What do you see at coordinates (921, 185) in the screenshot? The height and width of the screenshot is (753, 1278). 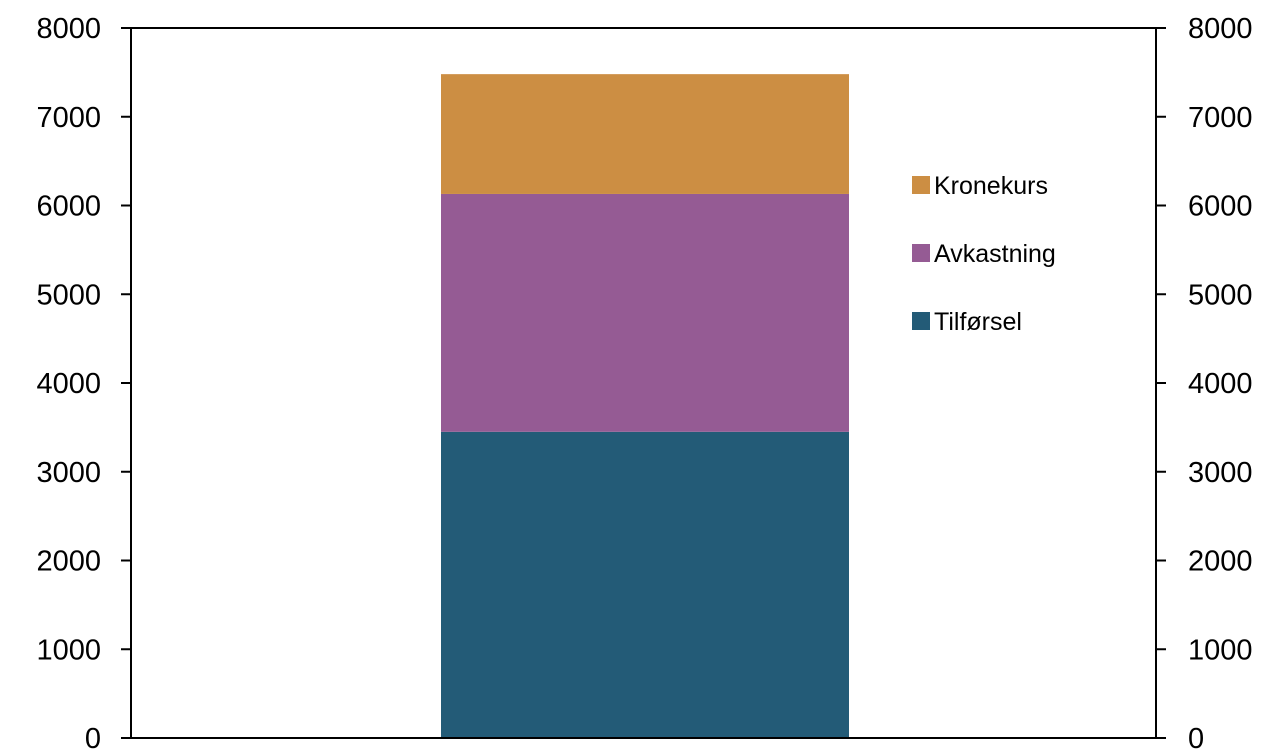 I see `legend-swatch-kronekurs` at bounding box center [921, 185].